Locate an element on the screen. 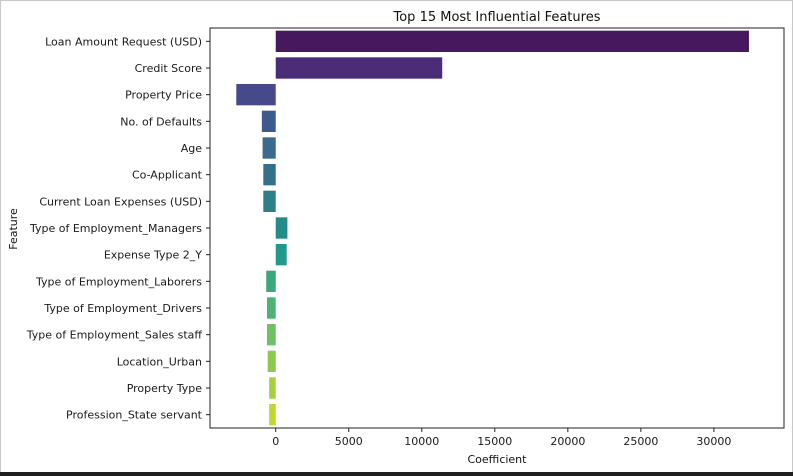 The height and width of the screenshot is (476, 793). y-tick-label: Credit Score is located at coordinates (169, 68).